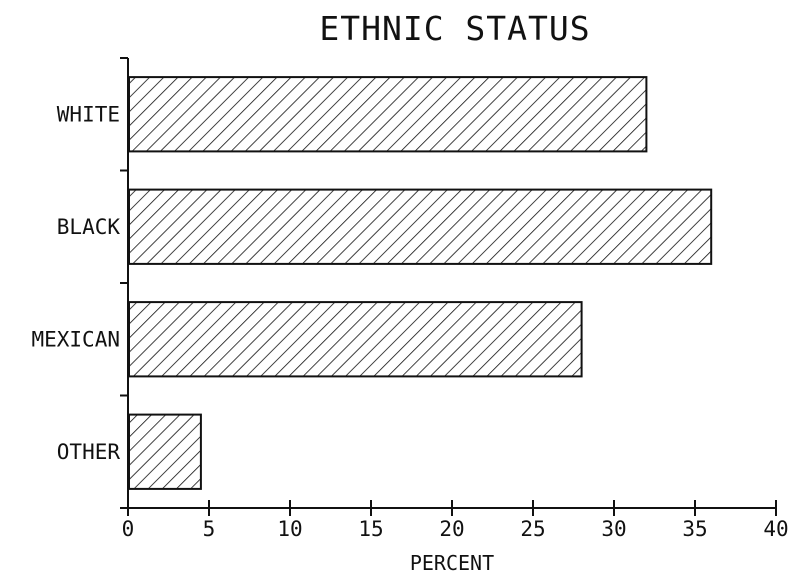 The height and width of the screenshot is (578, 807). Describe the element at coordinates (289, 529) in the screenshot. I see `x-tick-label-10: 10` at that location.